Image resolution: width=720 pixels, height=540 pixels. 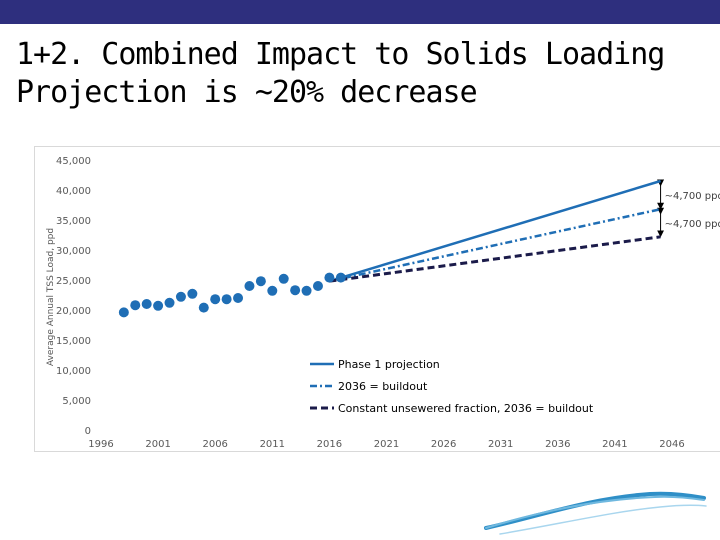 I want to click on difference-label-1: ~4,700 ppd, so click(x=692, y=196).